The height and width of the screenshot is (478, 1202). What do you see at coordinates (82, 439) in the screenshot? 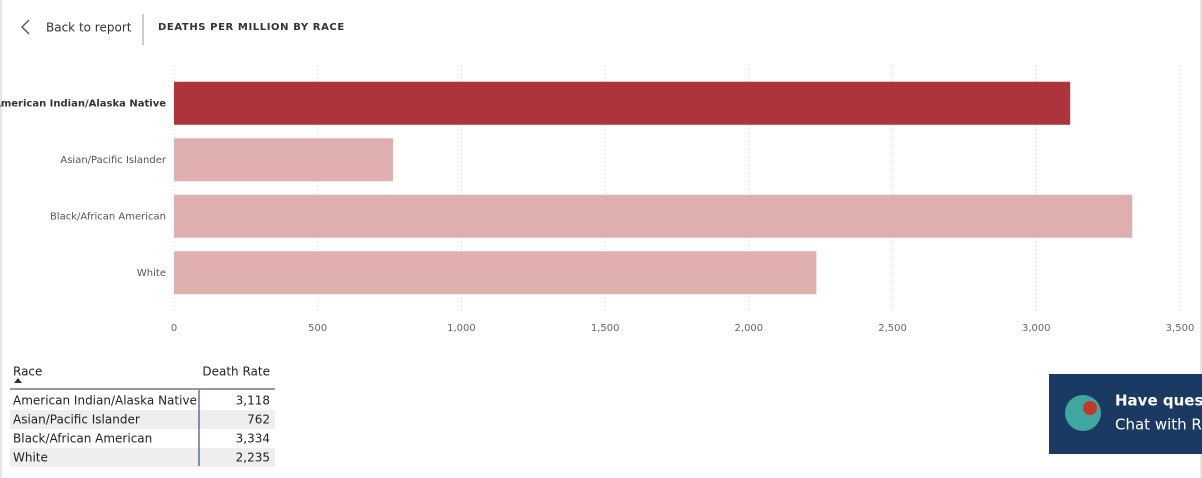
I see `cell: Black/African American` at bounding box center [82, 439].